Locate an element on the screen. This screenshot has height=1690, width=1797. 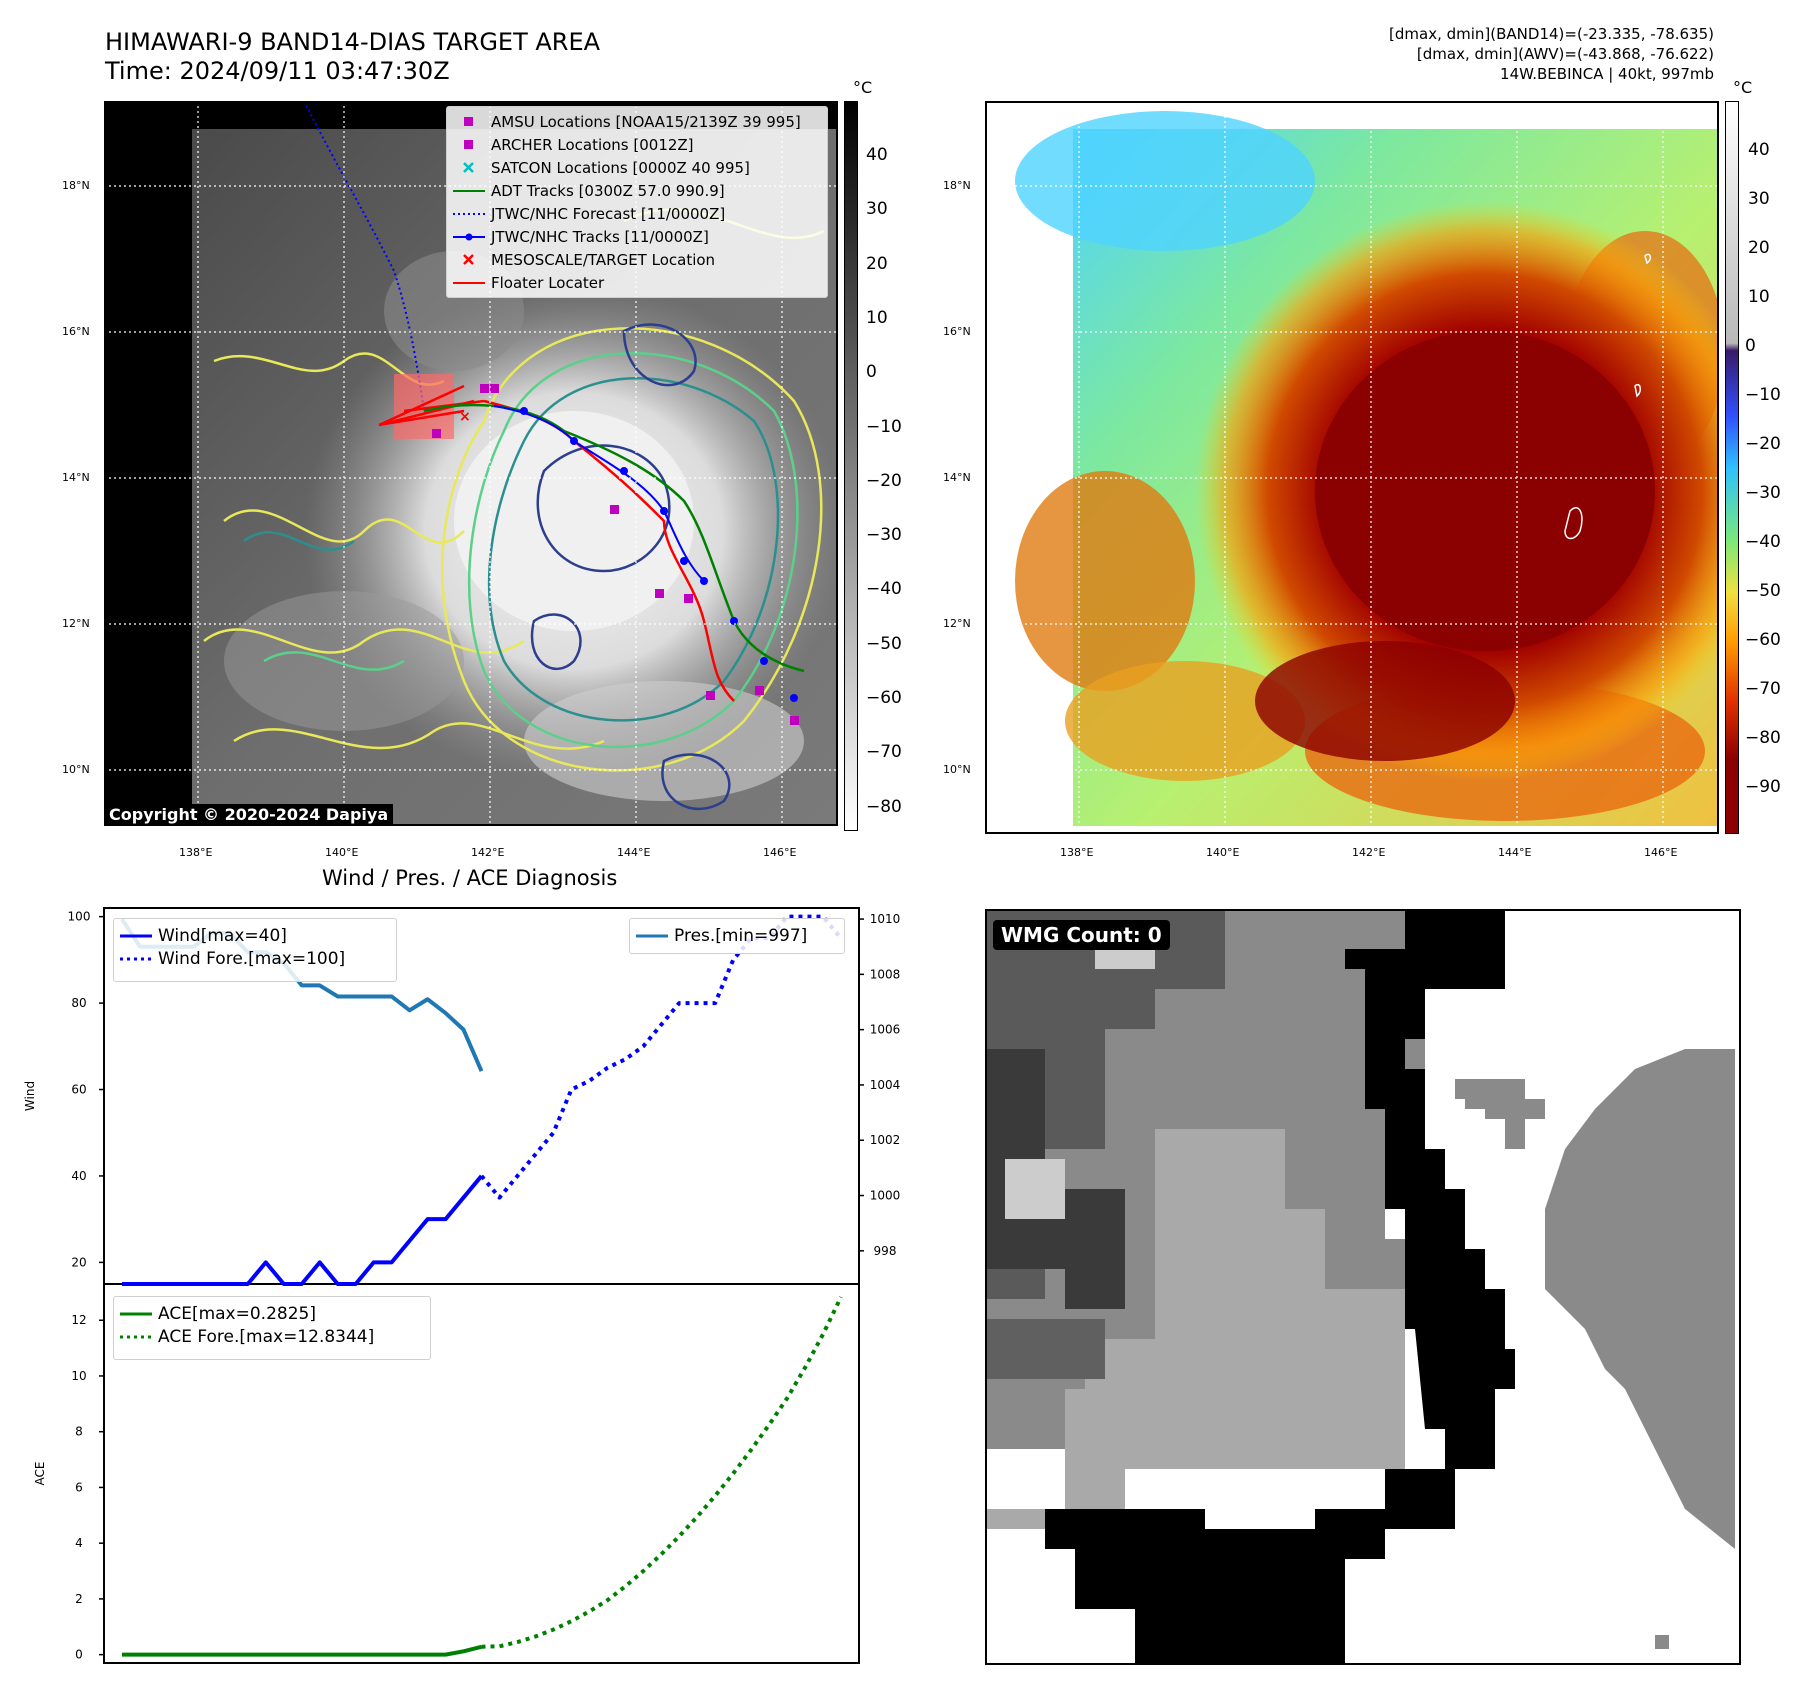
ace-y-tick-label: 0 is located at coordinates (79, 1655).